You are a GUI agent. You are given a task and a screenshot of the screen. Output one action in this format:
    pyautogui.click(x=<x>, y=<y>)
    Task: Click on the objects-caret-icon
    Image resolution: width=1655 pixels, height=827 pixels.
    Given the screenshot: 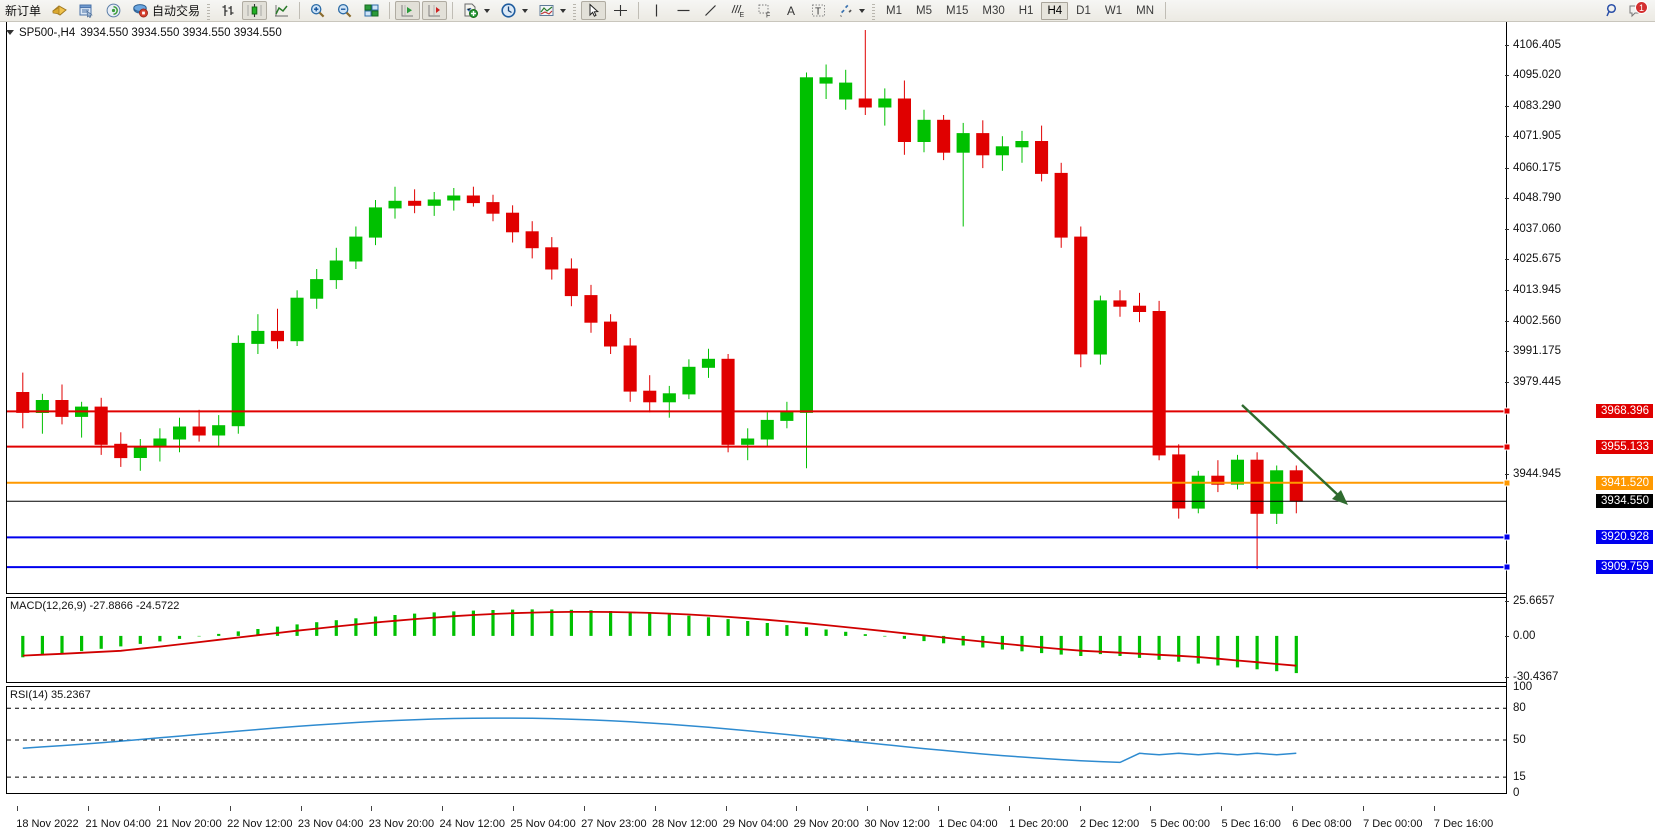 What is the action you would take?
    pyautogui.click(x=862, y=10)
    